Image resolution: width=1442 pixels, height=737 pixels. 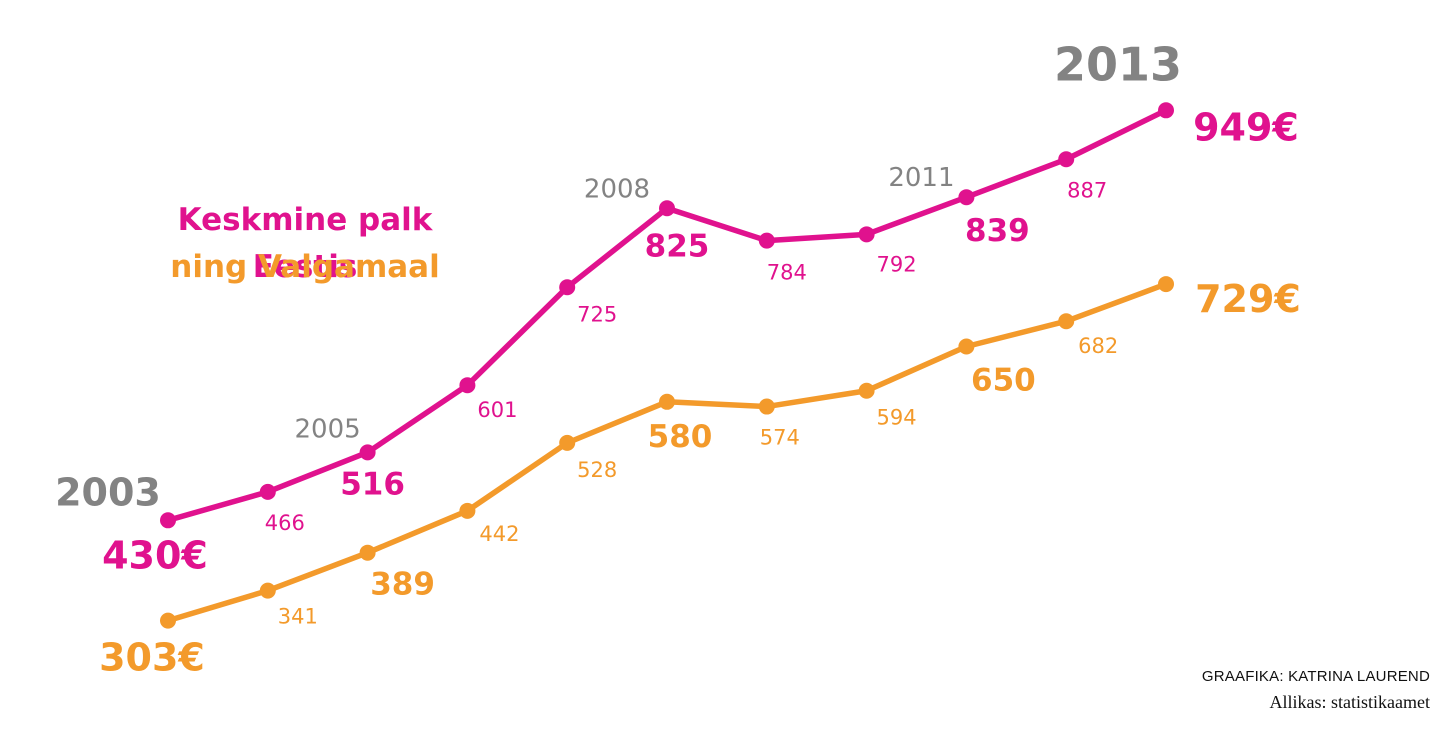 What do you see at coordinates (597, 470) in the screenshot?
I see `data-label-valgamaa-2007: 528` at bounding box center [597, 470].